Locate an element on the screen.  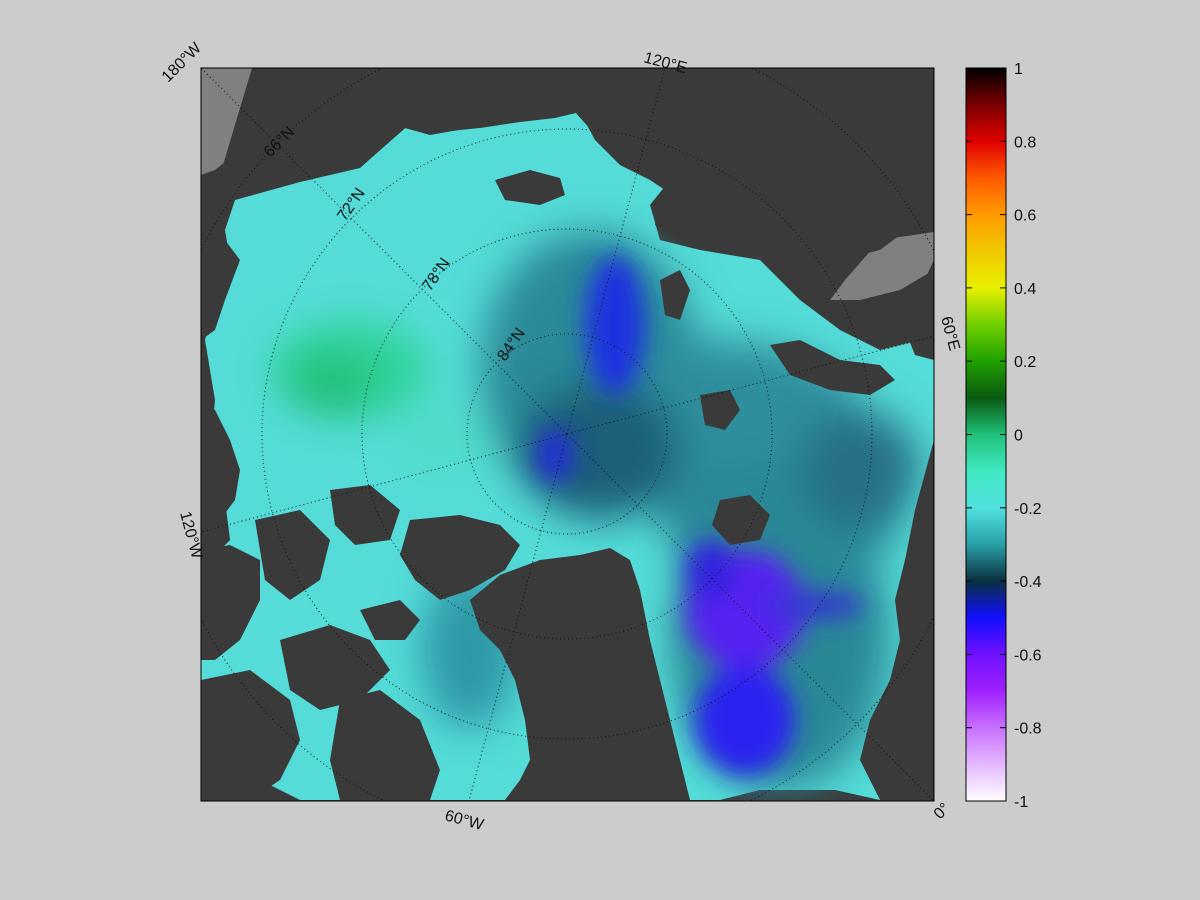
colorbar-ramp is located at coordinates (986, 434).